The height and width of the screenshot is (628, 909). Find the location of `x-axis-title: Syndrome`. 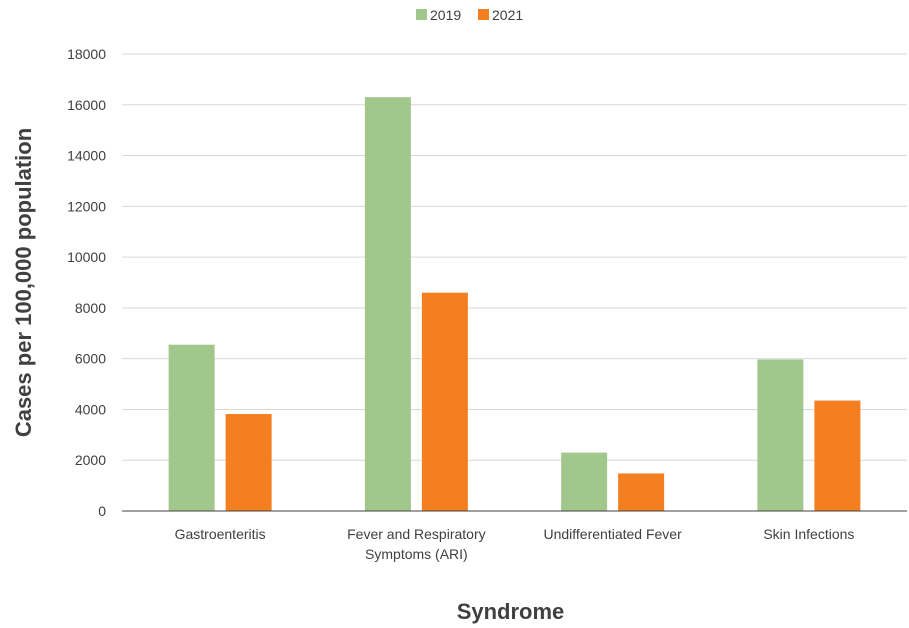

x-axis-title: Syndrome is located at coordinates (511, 611).